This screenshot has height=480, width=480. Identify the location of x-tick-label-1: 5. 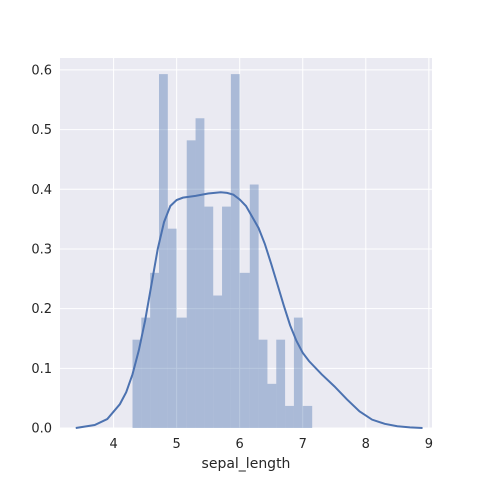
(177, 444).